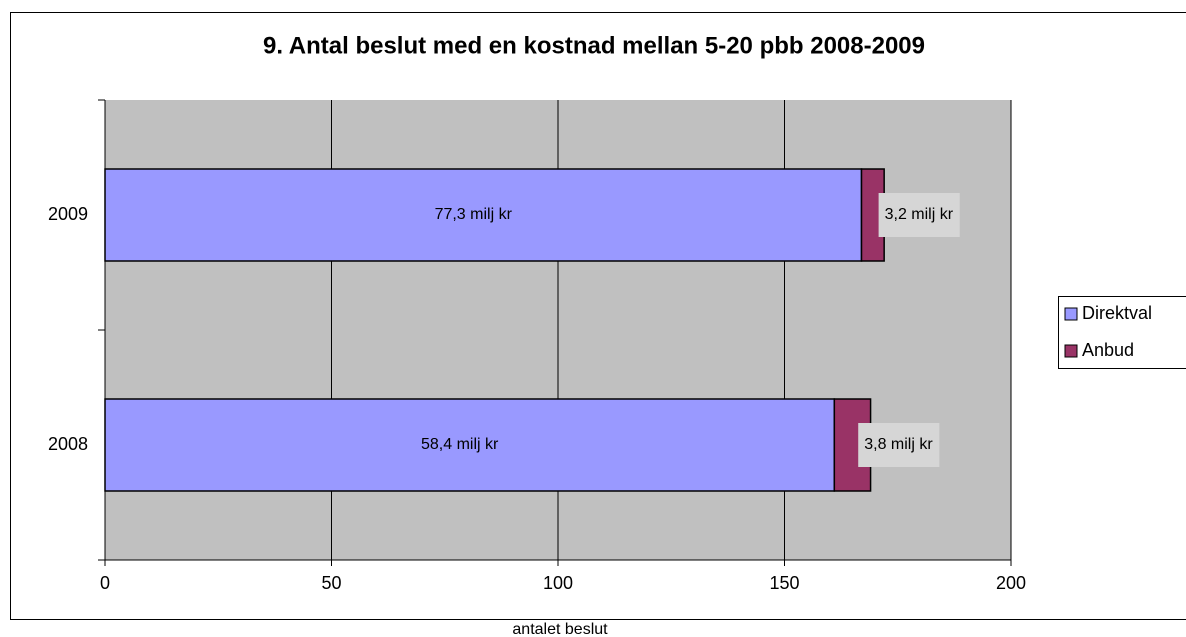 The width and height of the screenshot is (1186, 637). What do you see at coordinates (68, 214) in the screenshot?
I see `y-tick-label: 2009` at bounding box center [68, 214].